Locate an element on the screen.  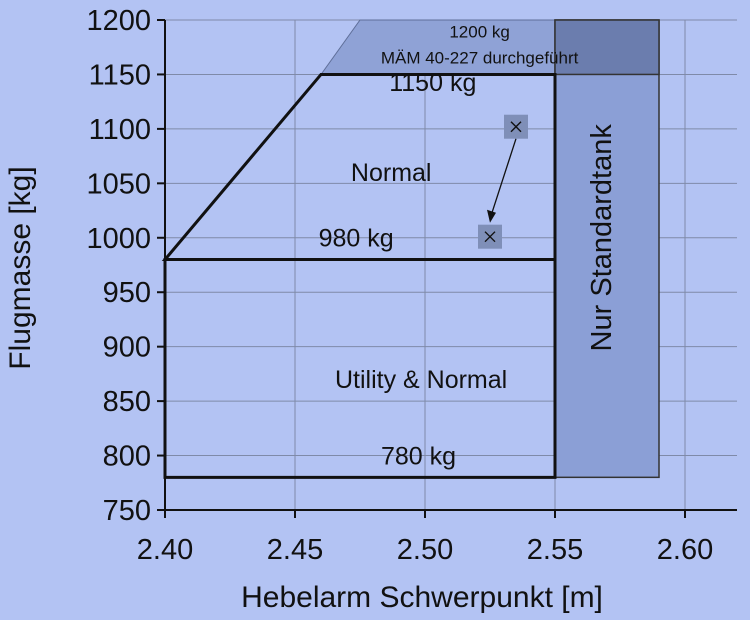
y-tick-label-8: 800 is located at coordinates (127, 457).